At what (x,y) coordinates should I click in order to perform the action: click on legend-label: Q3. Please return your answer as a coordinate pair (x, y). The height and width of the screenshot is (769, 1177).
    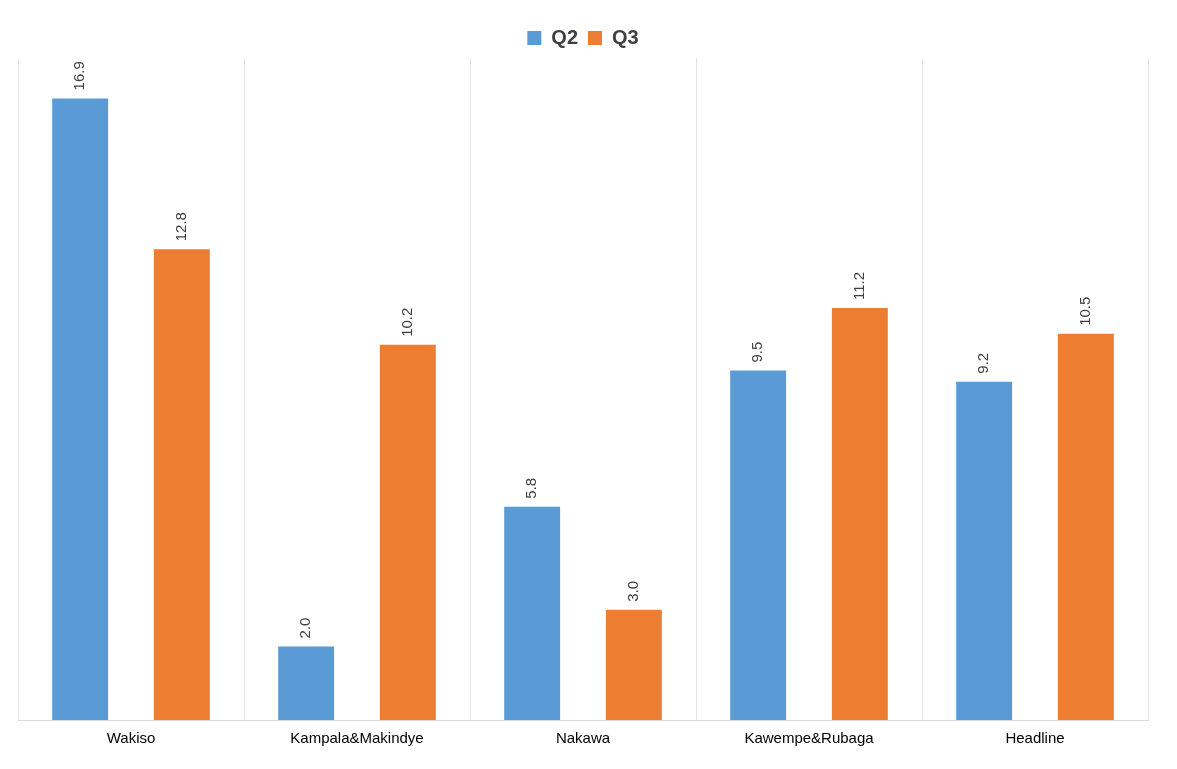
    Looking at the image, I should click on (625, 36).